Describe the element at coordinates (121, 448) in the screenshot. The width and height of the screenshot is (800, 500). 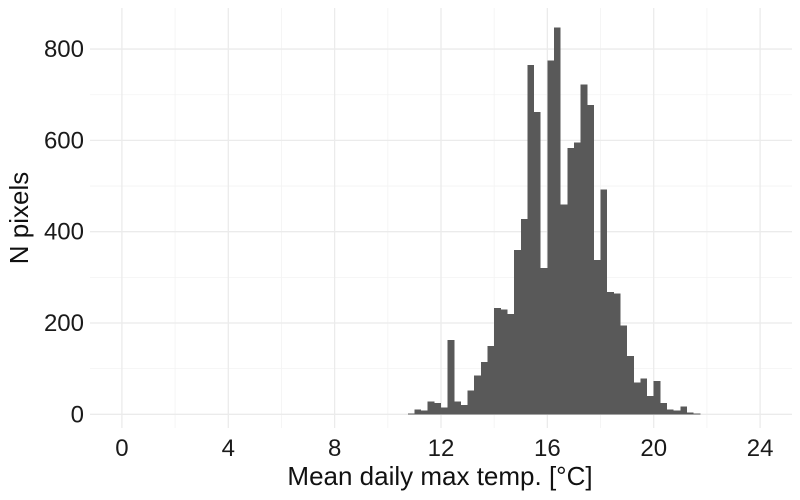
I see `x-tick-label: 0` at that location.